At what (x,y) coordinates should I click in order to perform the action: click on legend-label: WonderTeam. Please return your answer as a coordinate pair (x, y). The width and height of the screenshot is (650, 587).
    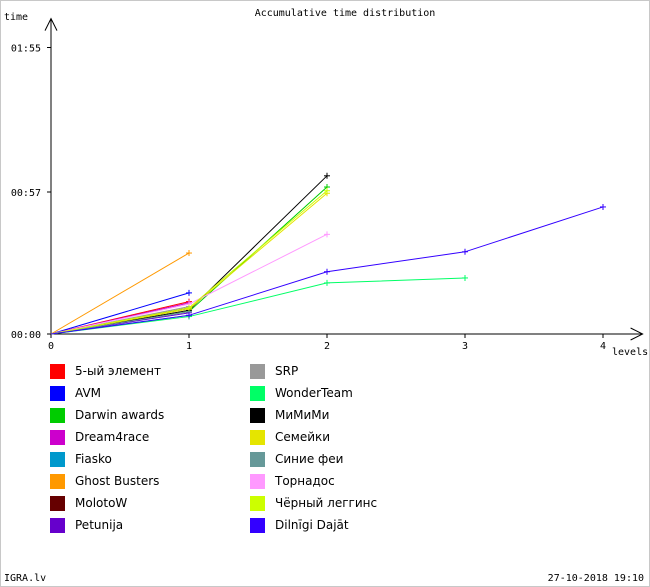
    Looking at the image, I should click on (314, 393).